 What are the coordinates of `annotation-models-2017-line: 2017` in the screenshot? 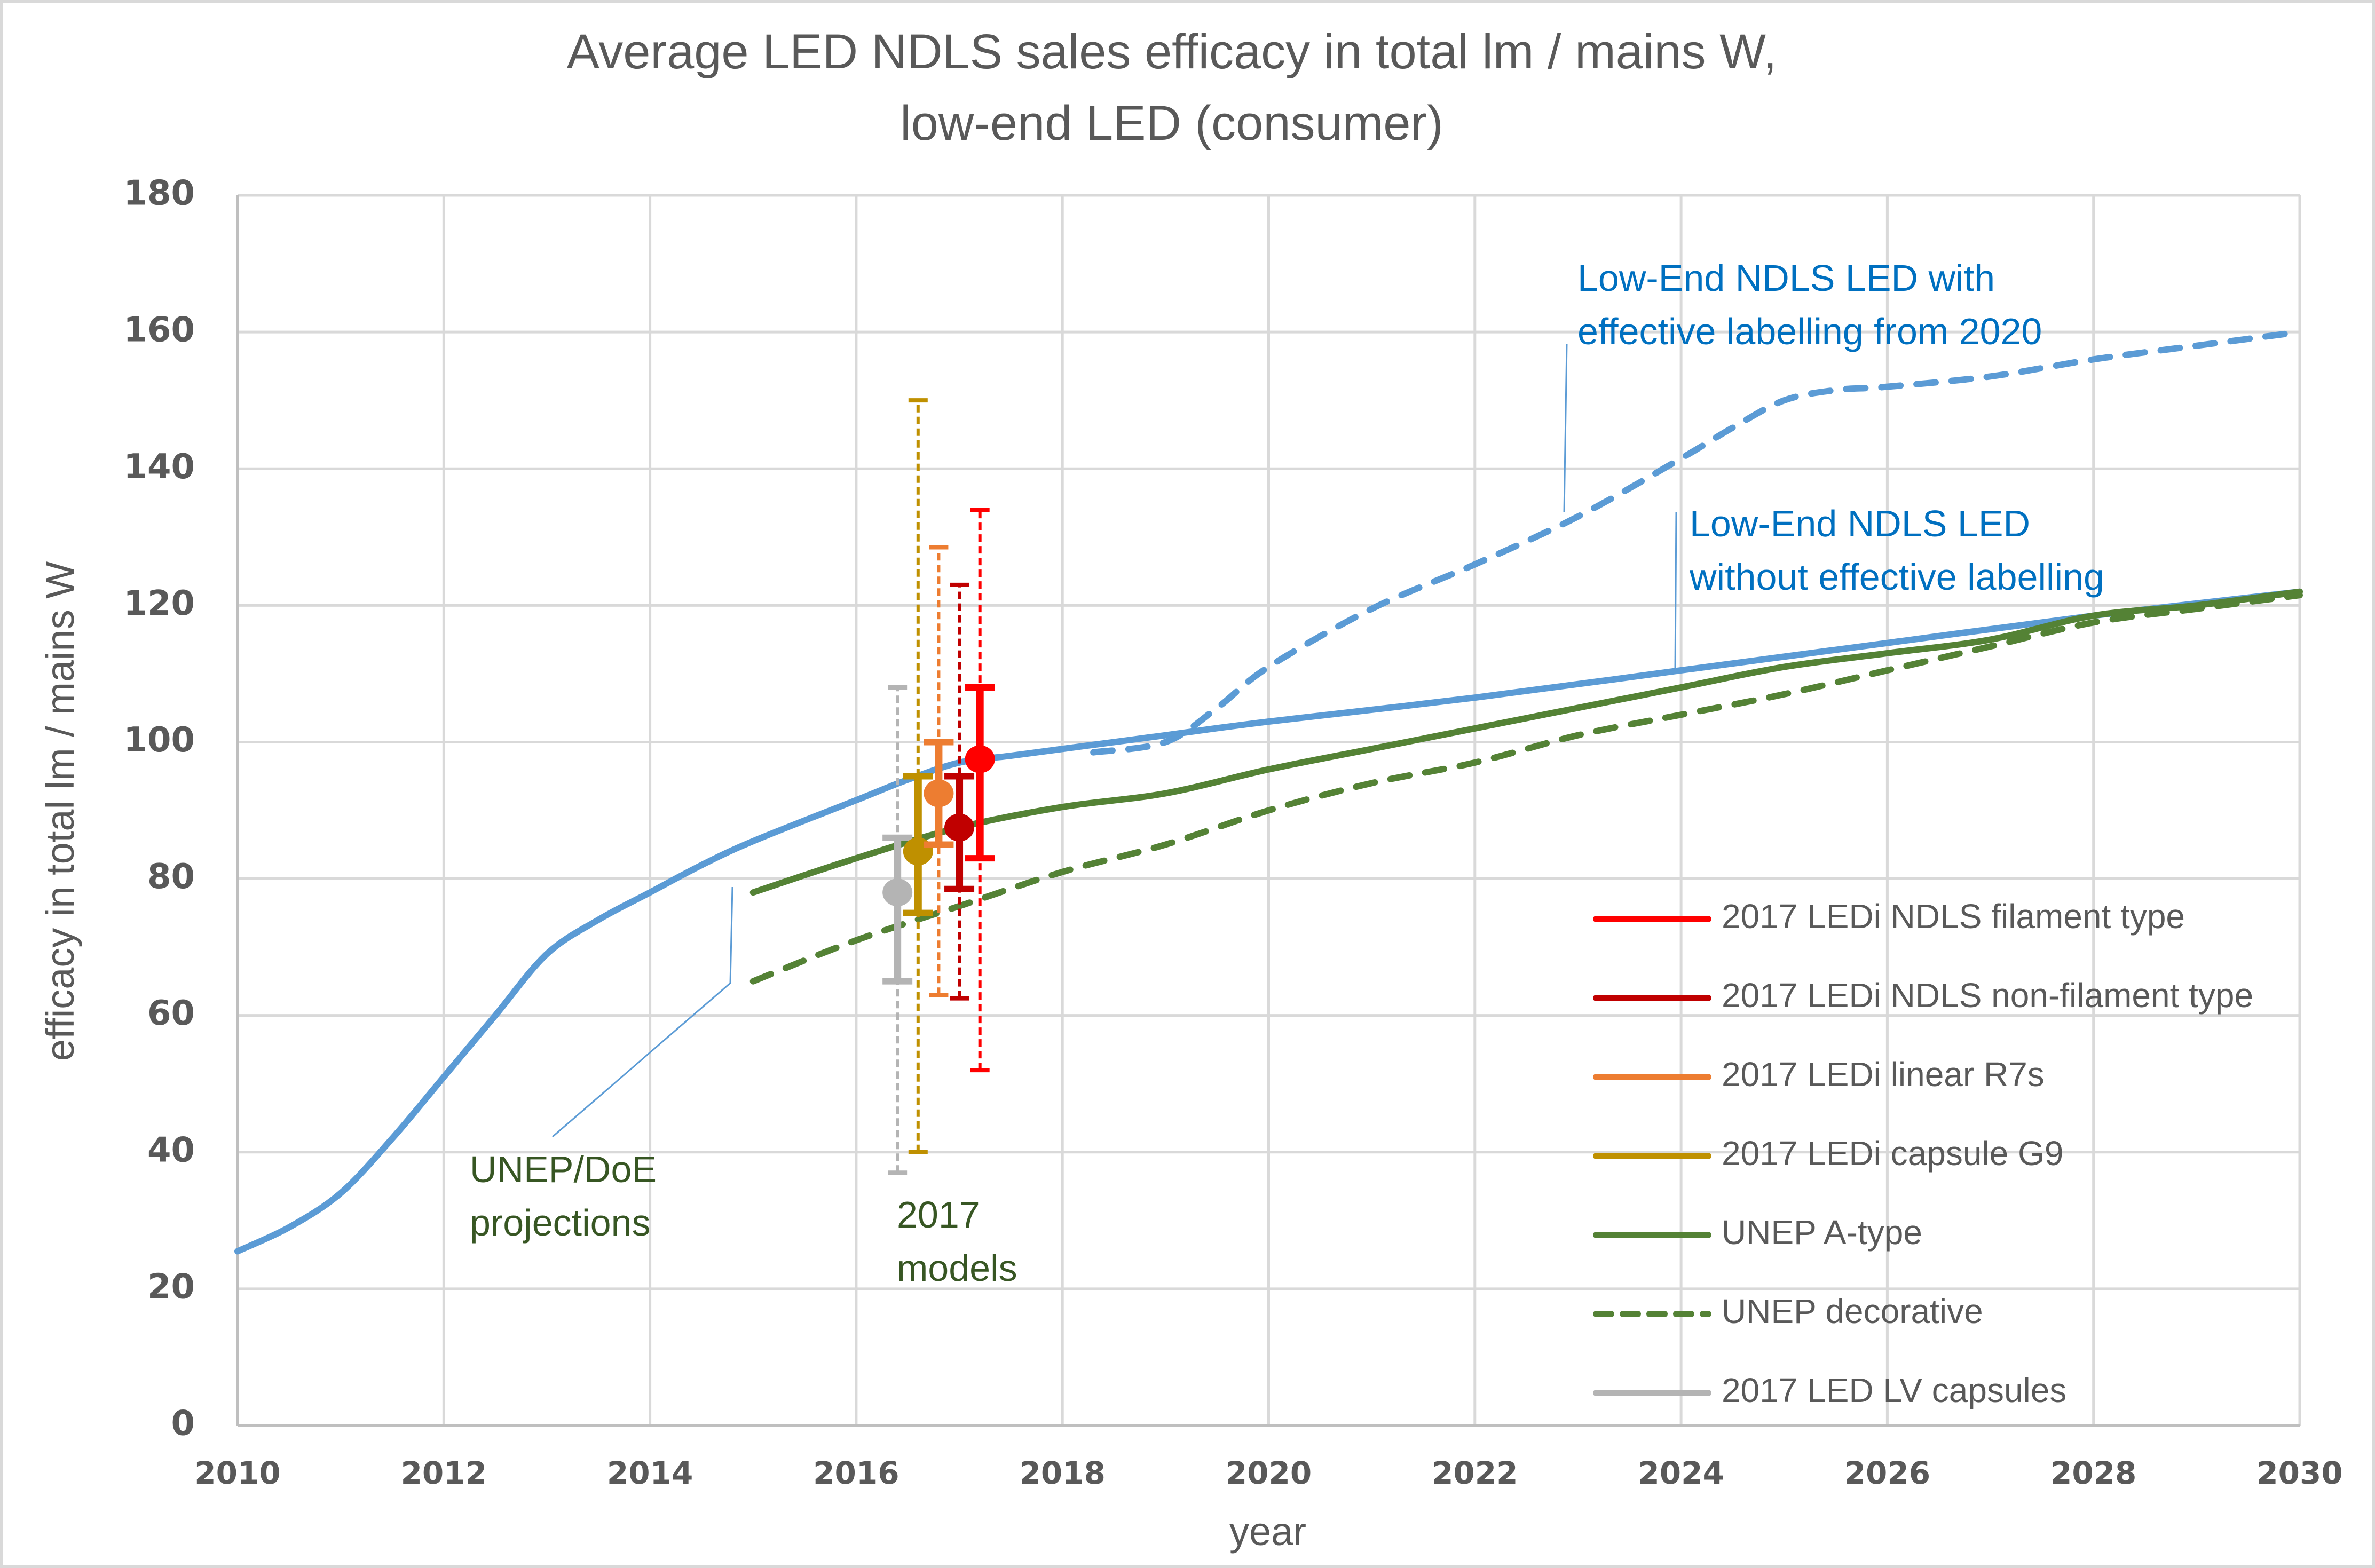 It's located at (938, 1215).